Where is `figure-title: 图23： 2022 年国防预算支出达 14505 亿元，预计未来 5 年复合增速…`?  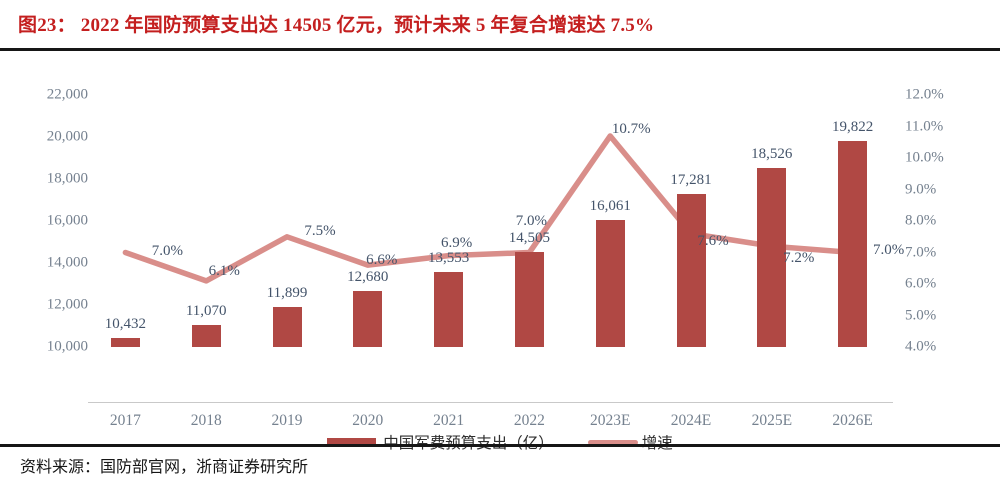 figure-title: 图23： 2022 年国防预算支出达 14505 亿元，预计未来 5 年复合增速… is located at coordinates (336, 25).